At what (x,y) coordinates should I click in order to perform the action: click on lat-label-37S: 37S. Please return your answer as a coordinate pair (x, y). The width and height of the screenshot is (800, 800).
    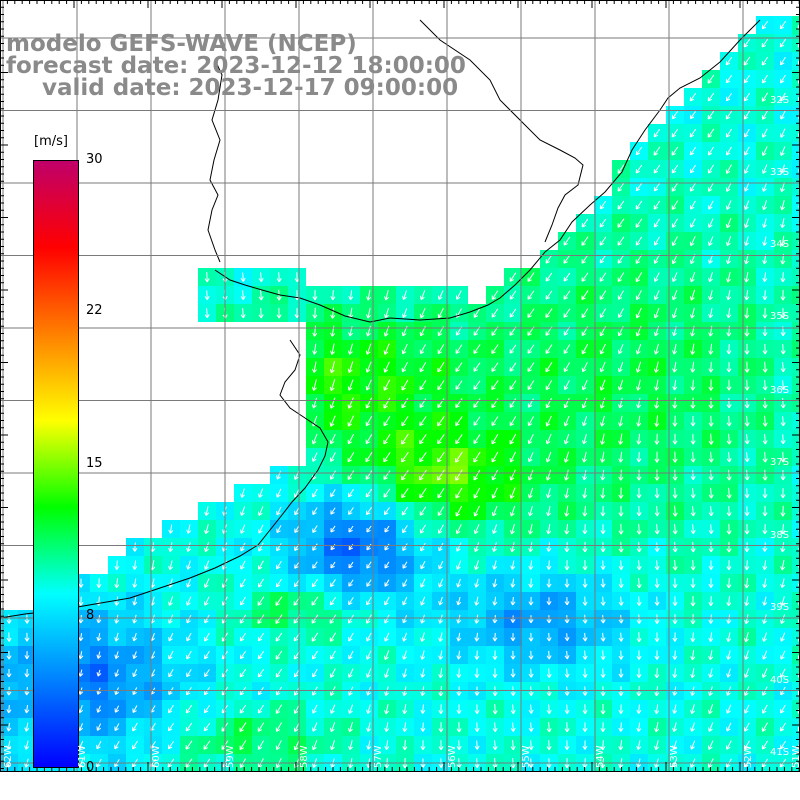
    Looking at the image, I should click on (780, 462).